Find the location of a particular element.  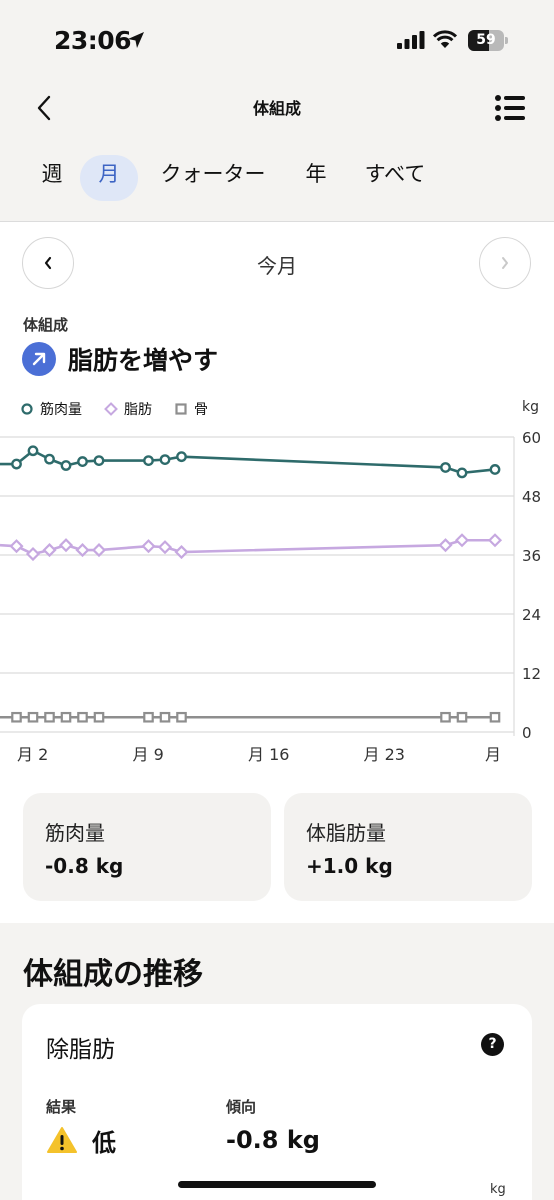

stat-label: 筋肉量 is located at coordinates (75, 833).